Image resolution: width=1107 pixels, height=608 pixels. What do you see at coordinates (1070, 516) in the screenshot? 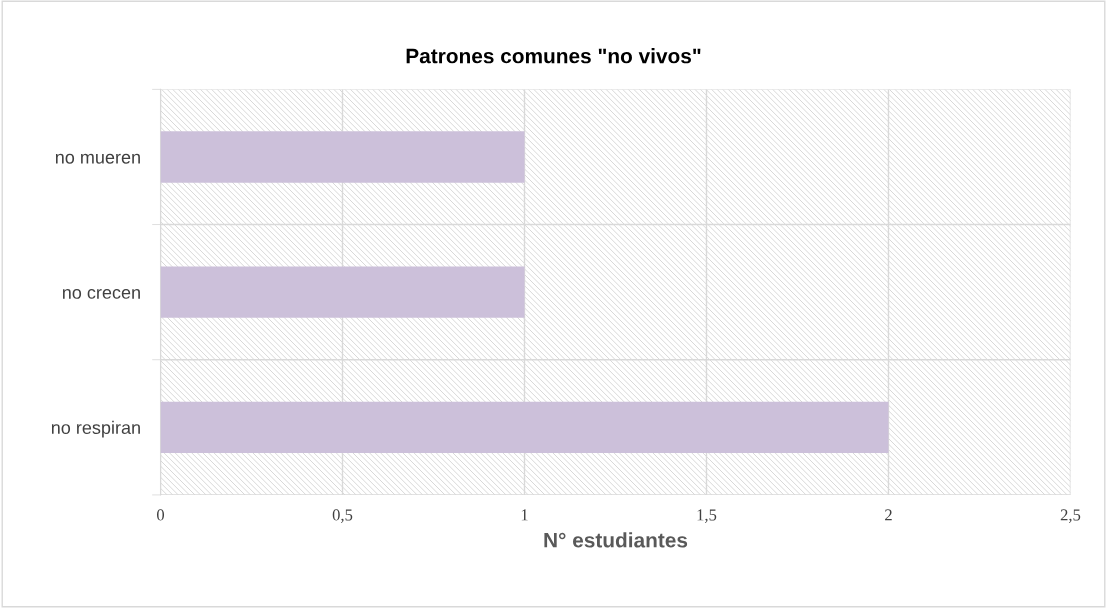
I see `x-tick-label: 2,5` at bounding box center [1070, 516].